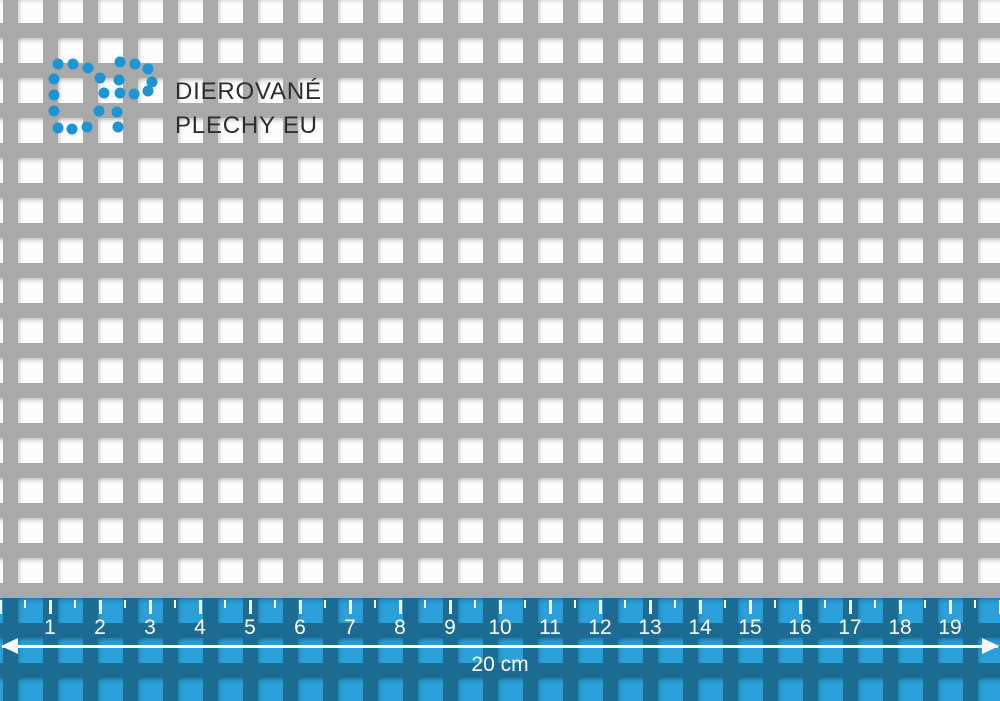 The width and height of the screenshot is (1000, 701). I want to click on ruler-number: 12, so click(600, 627).